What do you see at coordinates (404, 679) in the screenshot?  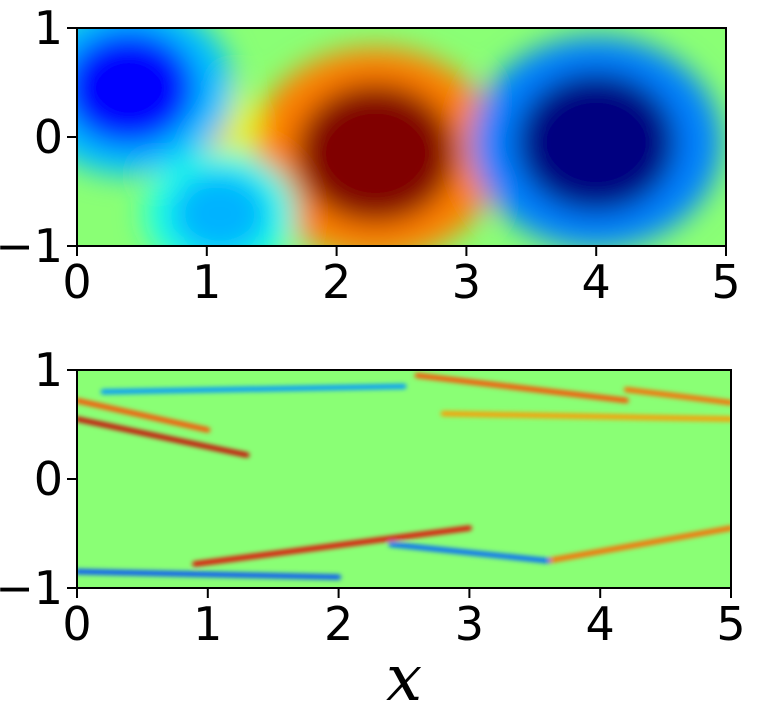 I see `x-axis-label: x` at bounding box center [404, 679].